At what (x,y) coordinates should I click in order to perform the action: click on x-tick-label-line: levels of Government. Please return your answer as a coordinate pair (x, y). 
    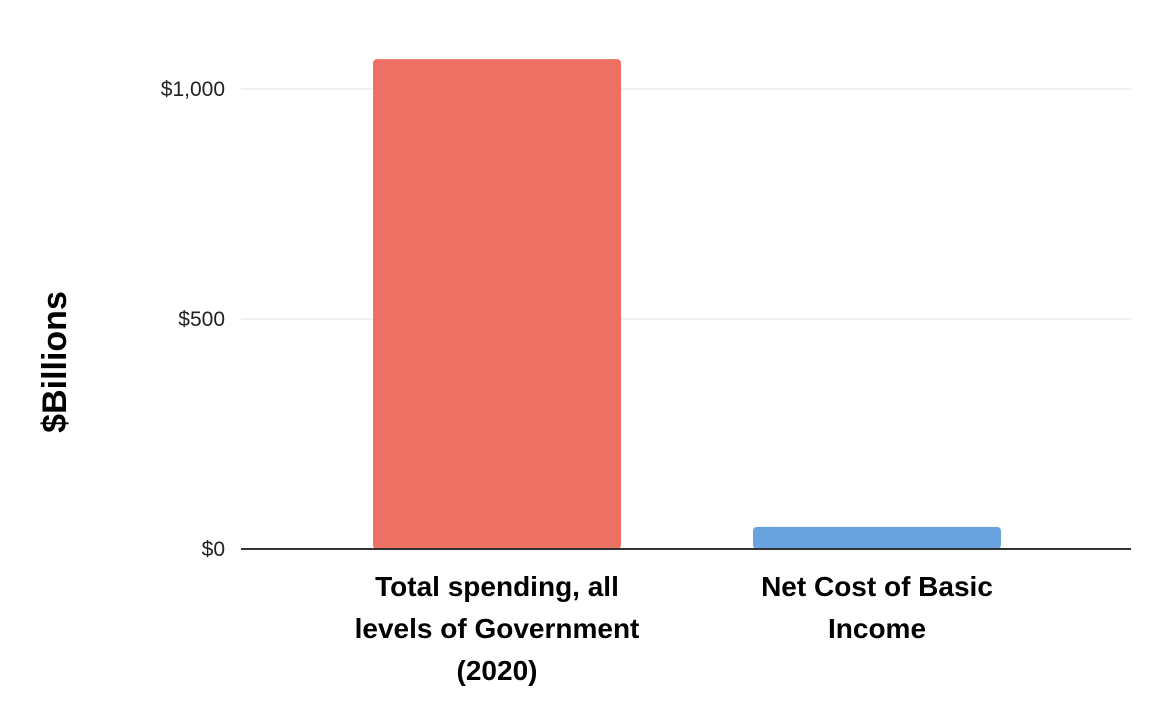
    Looking at the image, I should click on (497, 628).